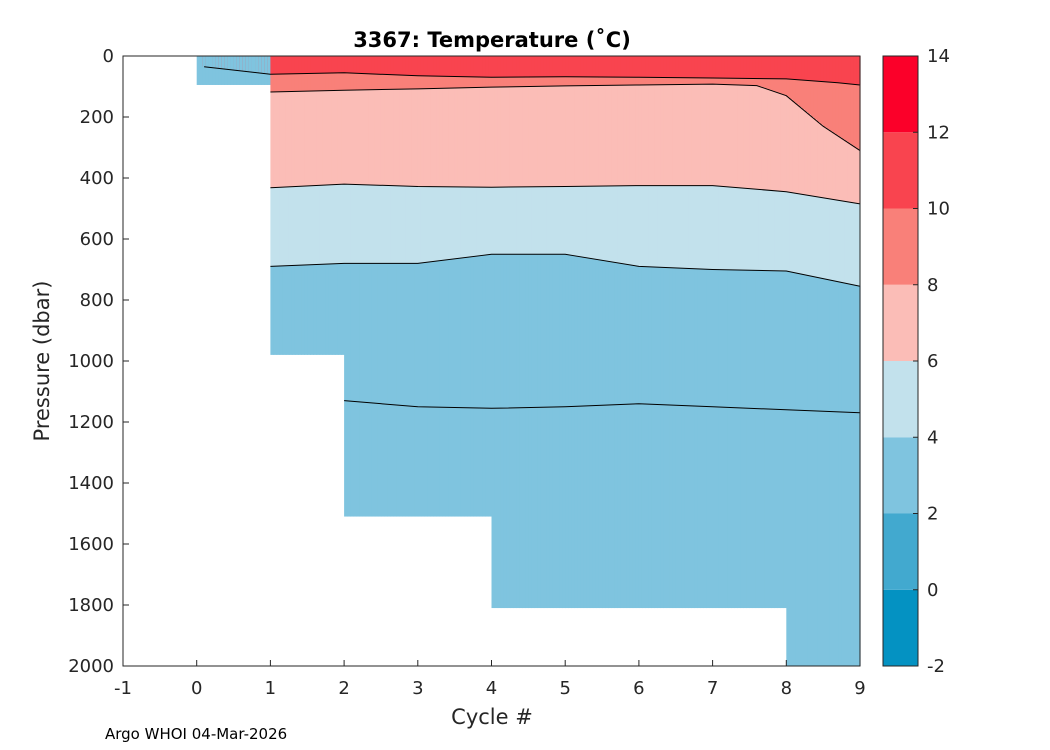  I want to click on y-tick-label: 0, so click(108, 56).